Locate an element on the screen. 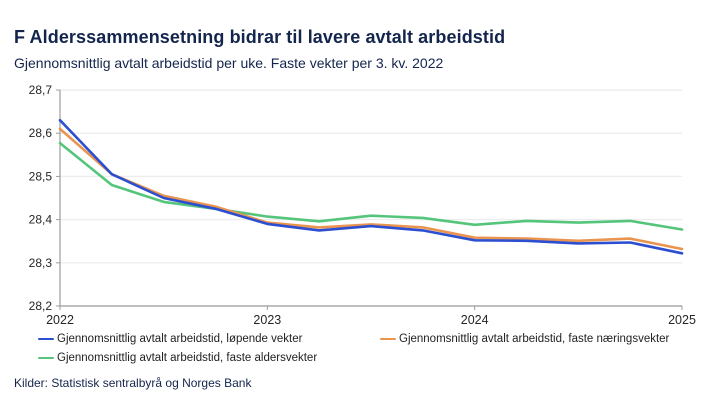  svg-text: 2025 is located at coordinates (682, 320).